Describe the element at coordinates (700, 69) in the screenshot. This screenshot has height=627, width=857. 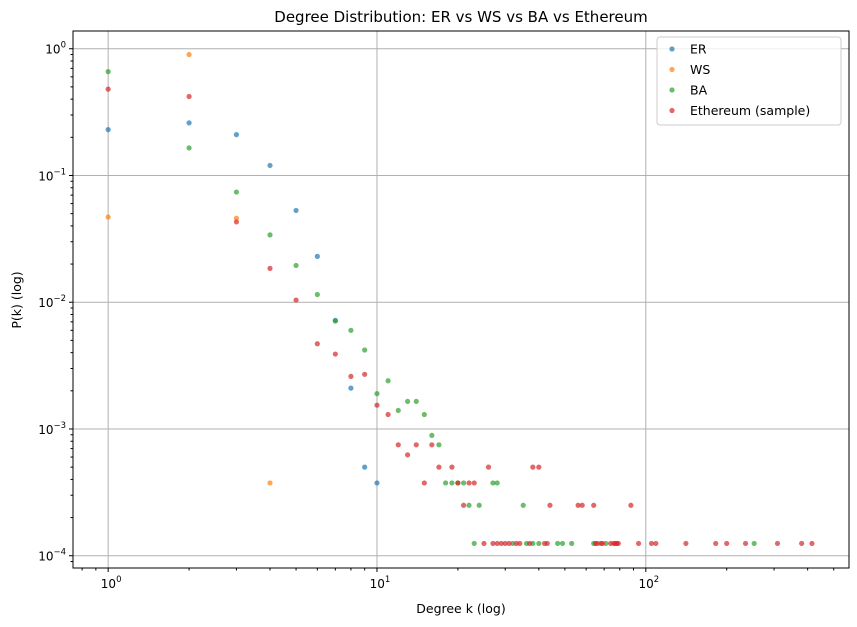
I see `legend-label: WS` at that location.